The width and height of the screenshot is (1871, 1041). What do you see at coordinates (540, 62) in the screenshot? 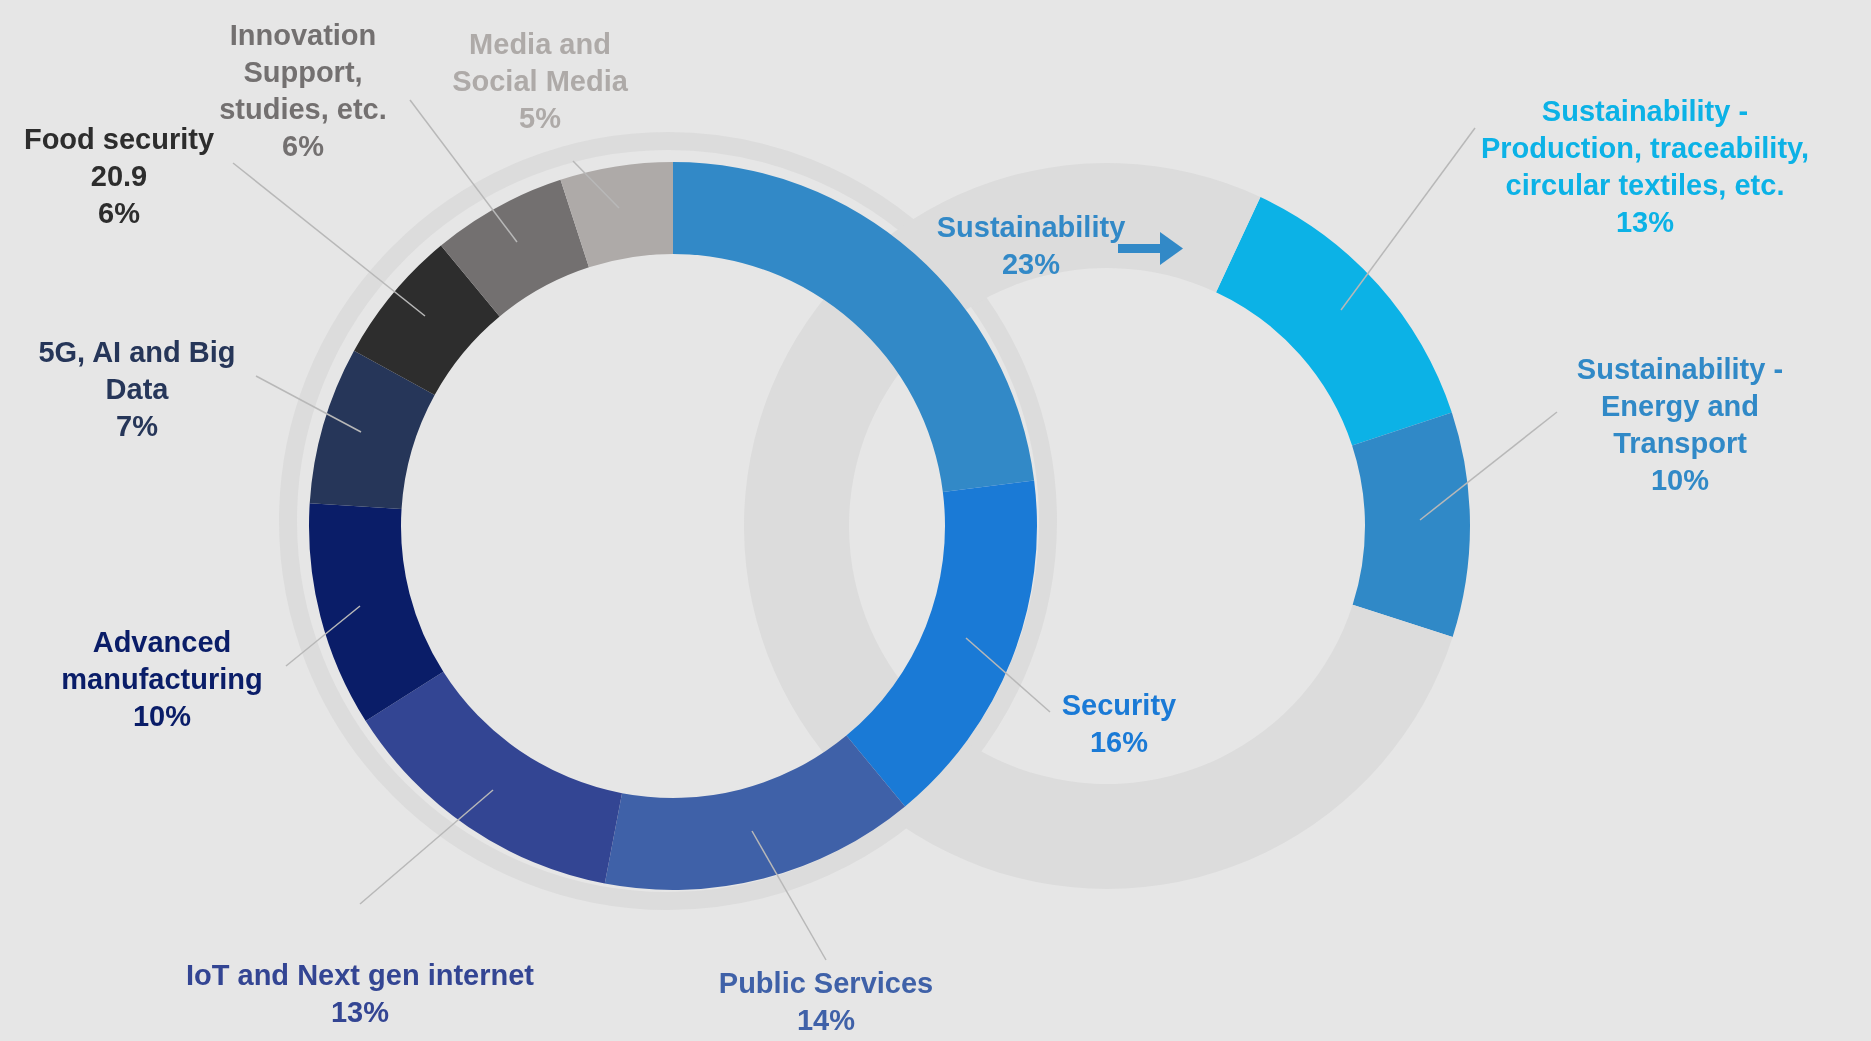
I see `slice-label: Media and Social Media` at bounding box center [540, 62].